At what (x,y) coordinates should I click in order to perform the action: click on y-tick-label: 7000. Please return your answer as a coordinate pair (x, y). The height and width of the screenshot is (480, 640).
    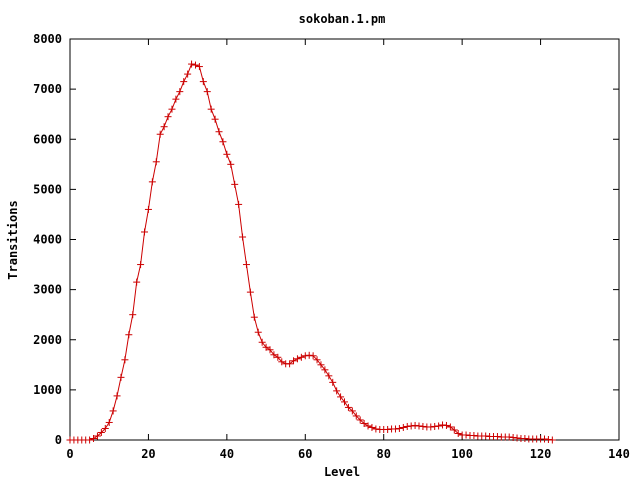
    Looking at the image, I should click on (47, 89).